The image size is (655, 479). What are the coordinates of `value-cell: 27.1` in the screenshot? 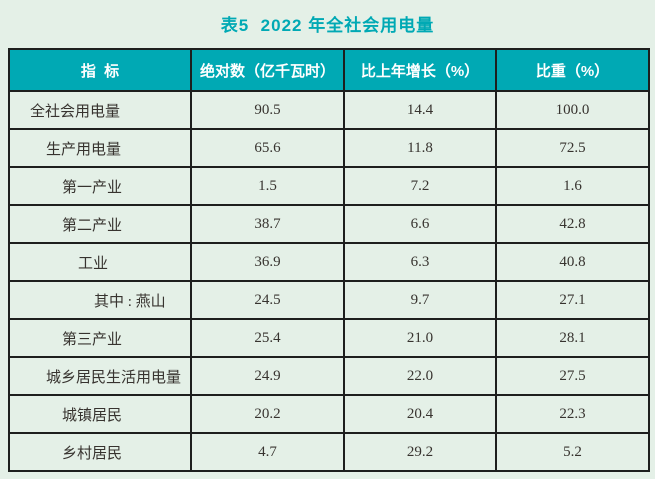 It's located at (572, 300).